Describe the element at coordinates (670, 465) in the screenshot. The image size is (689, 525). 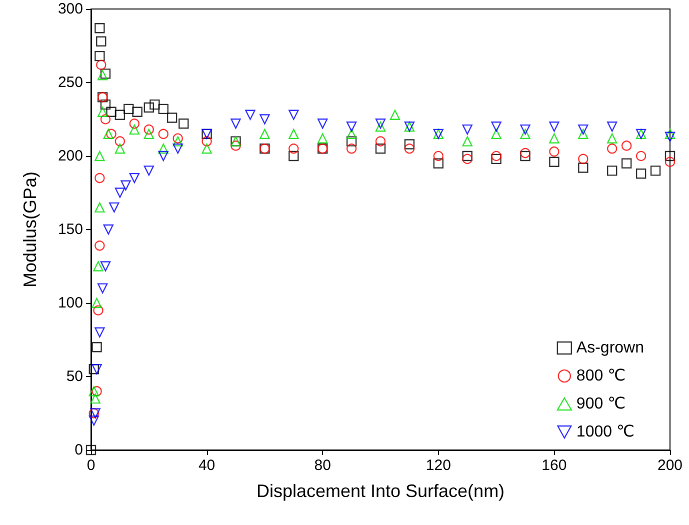
I see `x-tick-label: 200` at that location.